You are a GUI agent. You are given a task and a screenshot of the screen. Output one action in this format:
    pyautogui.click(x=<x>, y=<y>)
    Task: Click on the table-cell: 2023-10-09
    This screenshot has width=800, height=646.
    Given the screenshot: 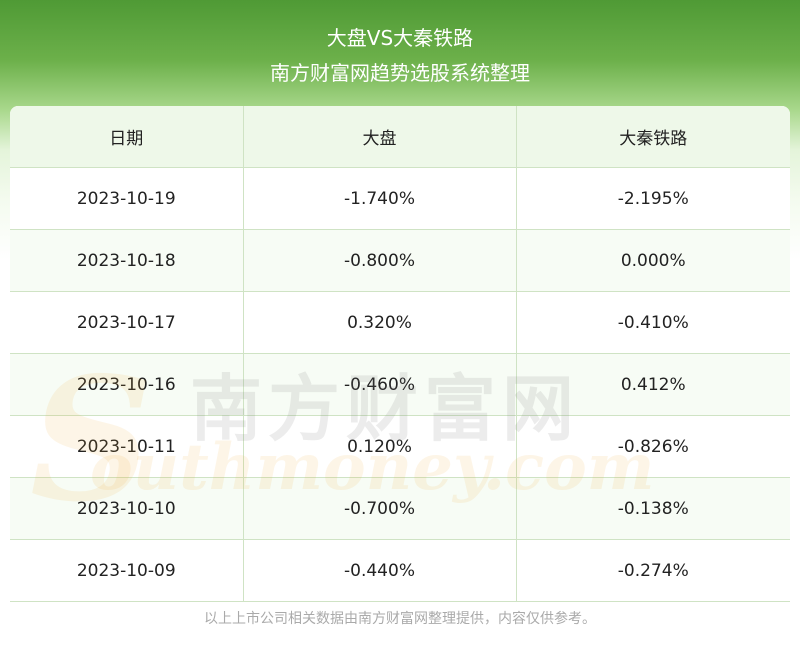 What is the action you would take?
    pyautogui.click(x=127, y=570)
    